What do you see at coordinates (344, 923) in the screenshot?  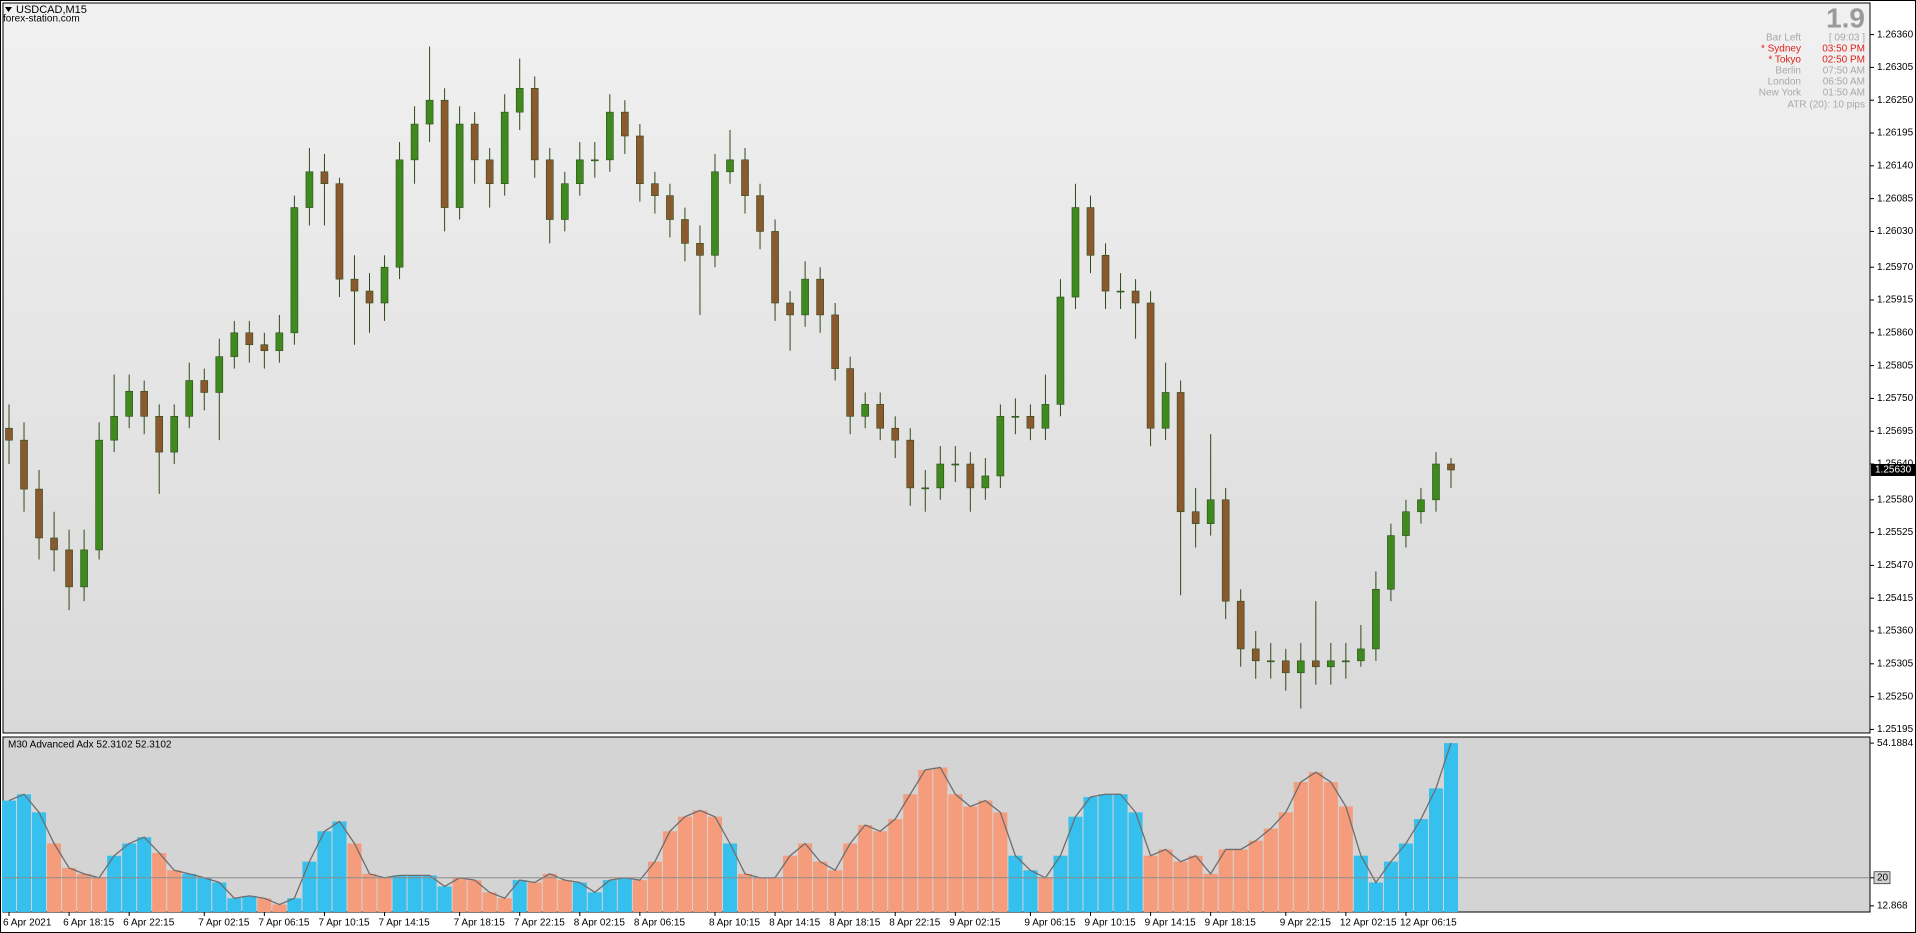 I see `x-tick-label: 7 Apr 10:15` at bounding box center [344, 923].